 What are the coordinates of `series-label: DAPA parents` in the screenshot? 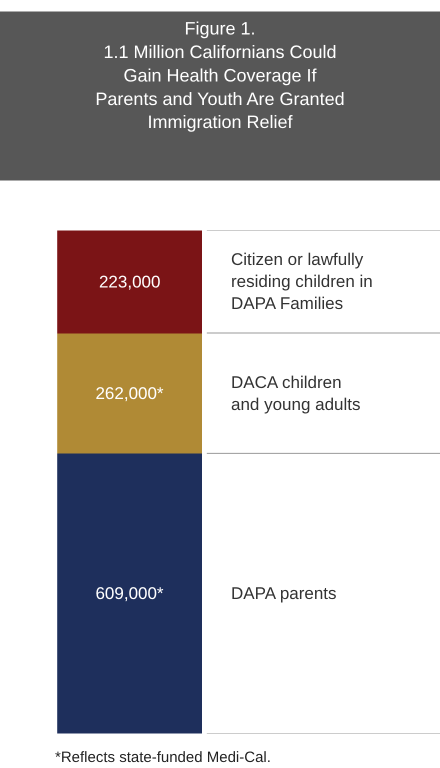 It's located at (284, 593).